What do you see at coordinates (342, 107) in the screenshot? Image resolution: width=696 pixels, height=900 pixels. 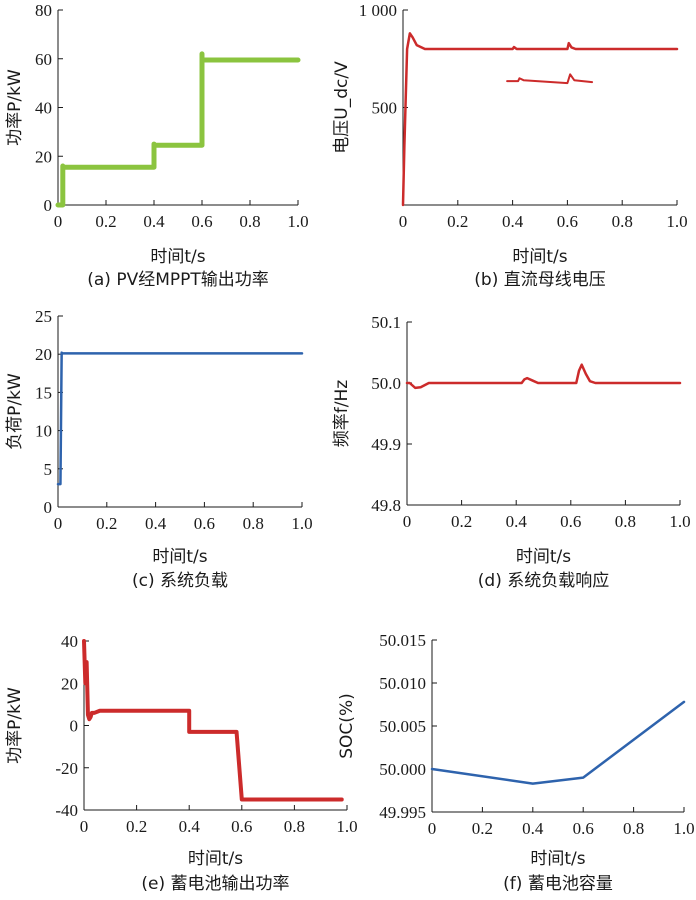 I see `y-axis-title: 电压U_dc/V` at bounding box center [342, 107].